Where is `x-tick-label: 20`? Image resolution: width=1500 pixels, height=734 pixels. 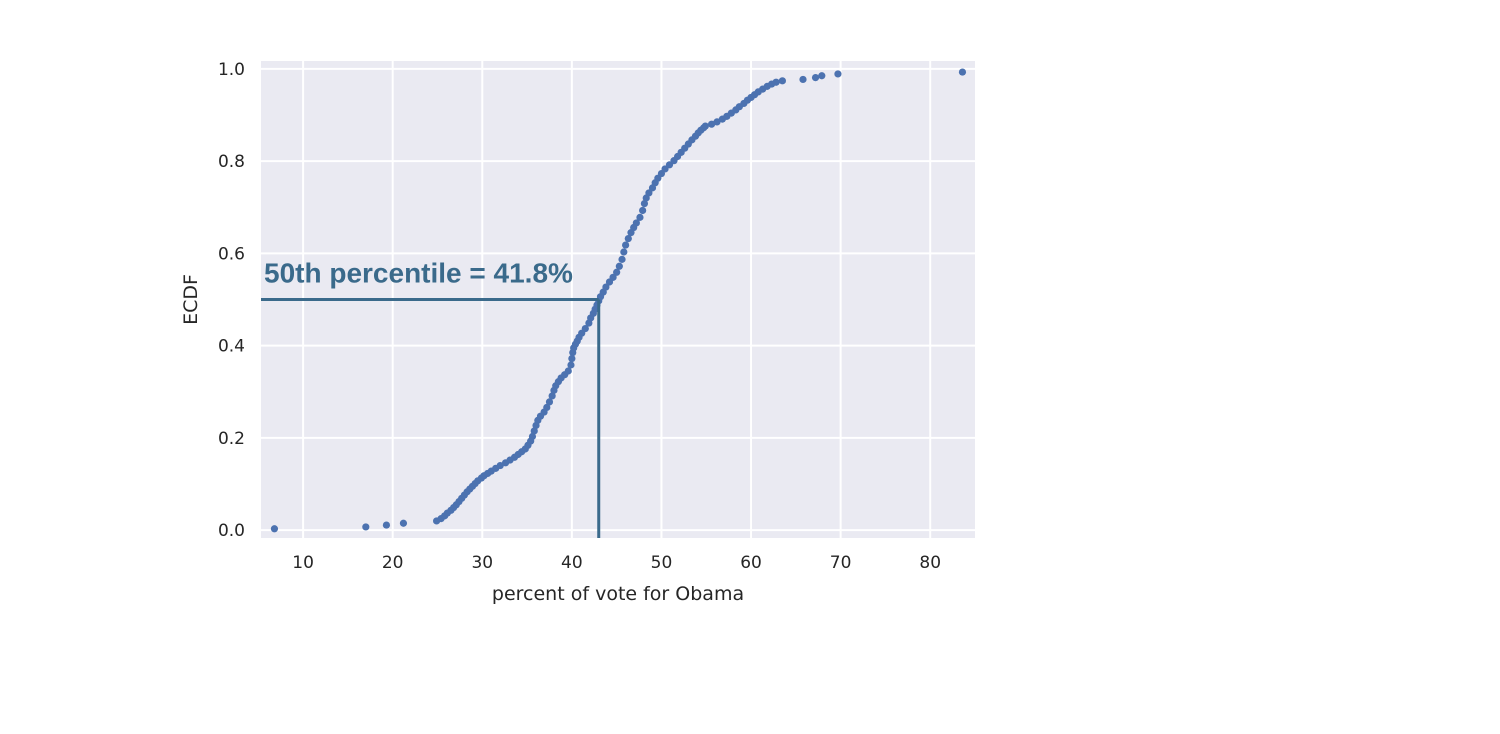
x-tick-label: 20 is located at coordinates (393, 563).